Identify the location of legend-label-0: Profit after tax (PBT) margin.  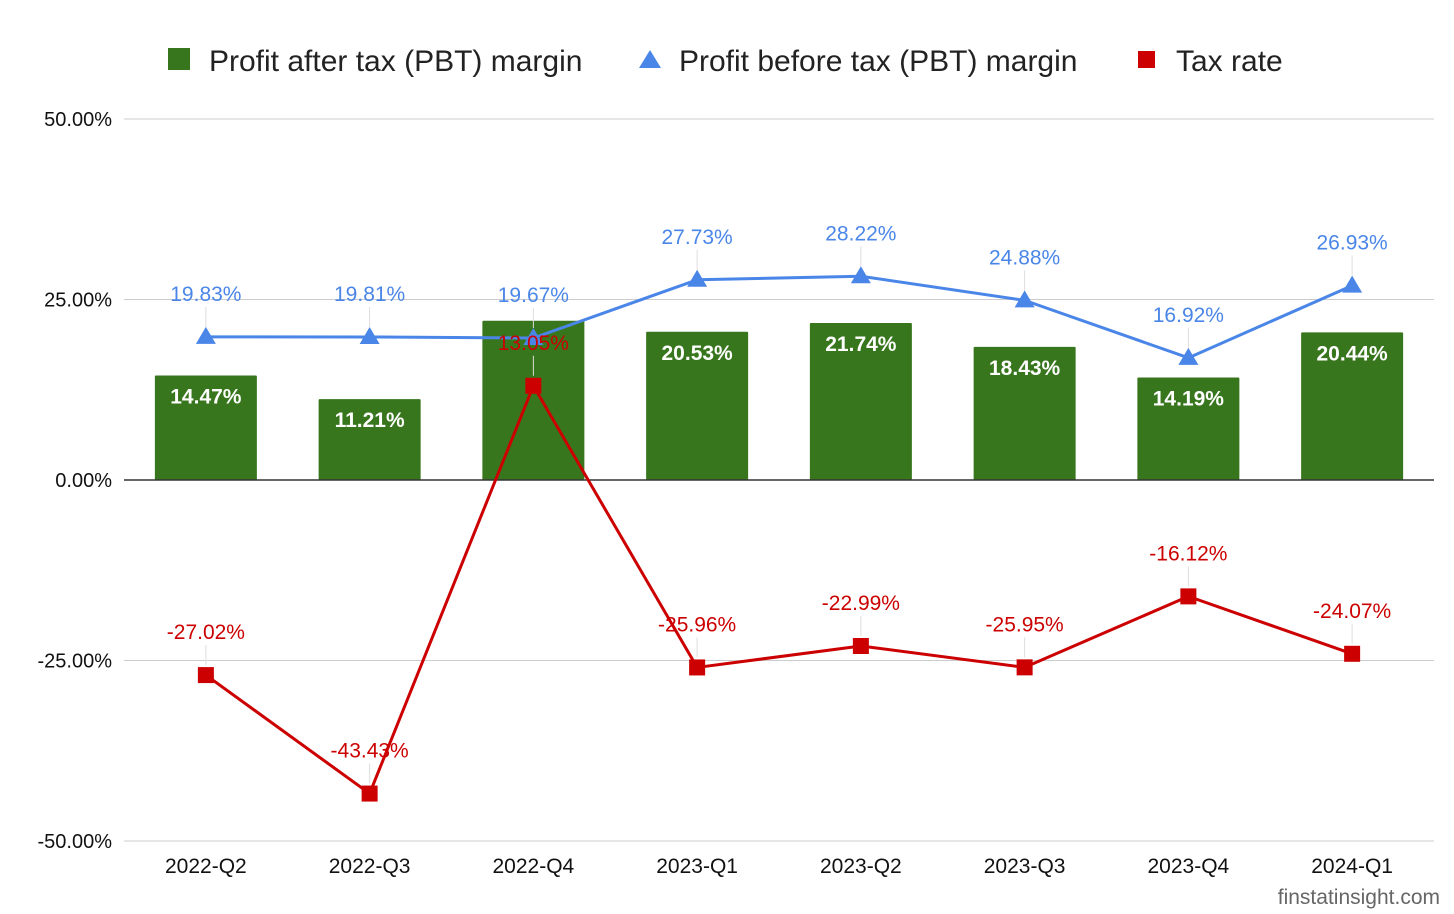
(395, 61).